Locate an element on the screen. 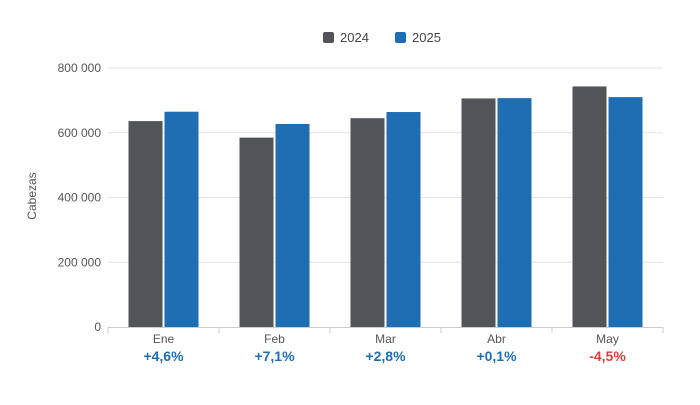 This screenshot has width=700, height=405. x-axis is located at coordinates (385, 330).